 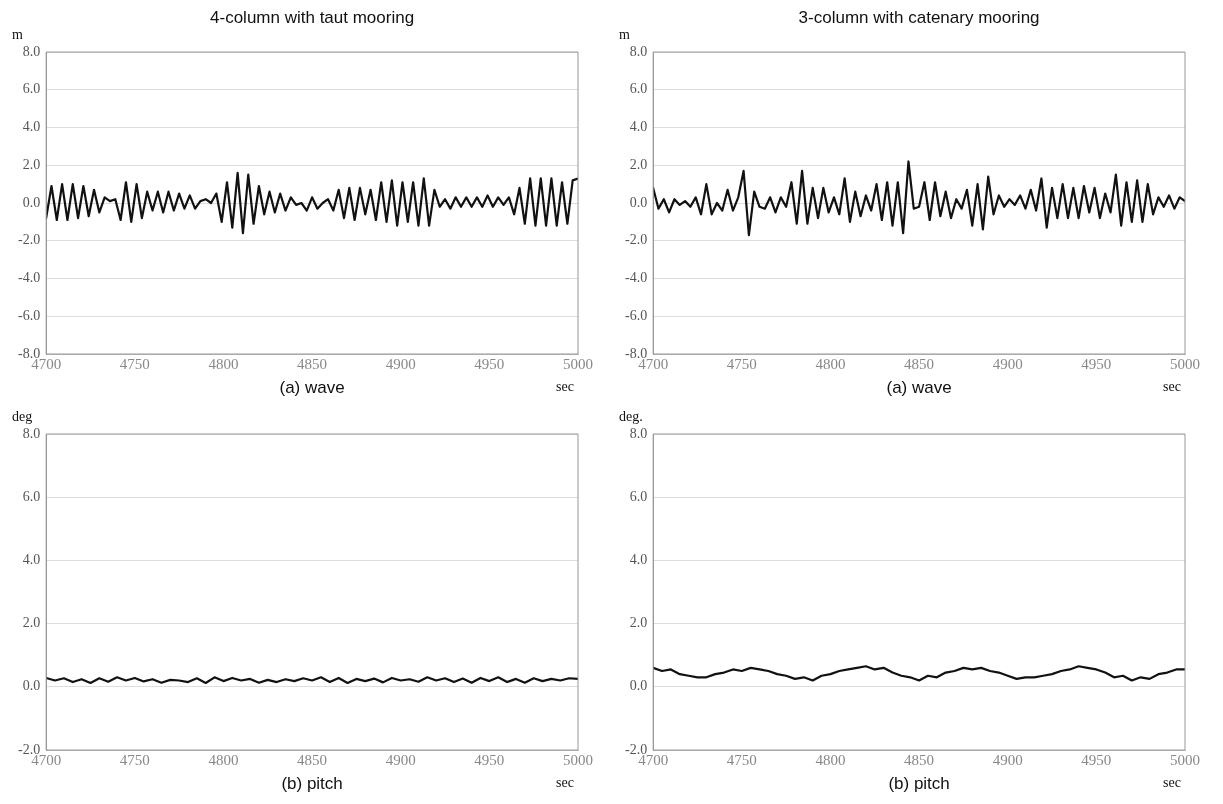 What do you see at coordinates (919, 18) in the screenshot?
I see `chart-title: 3-column with catenary mooring` at bounding box center [919, 18].